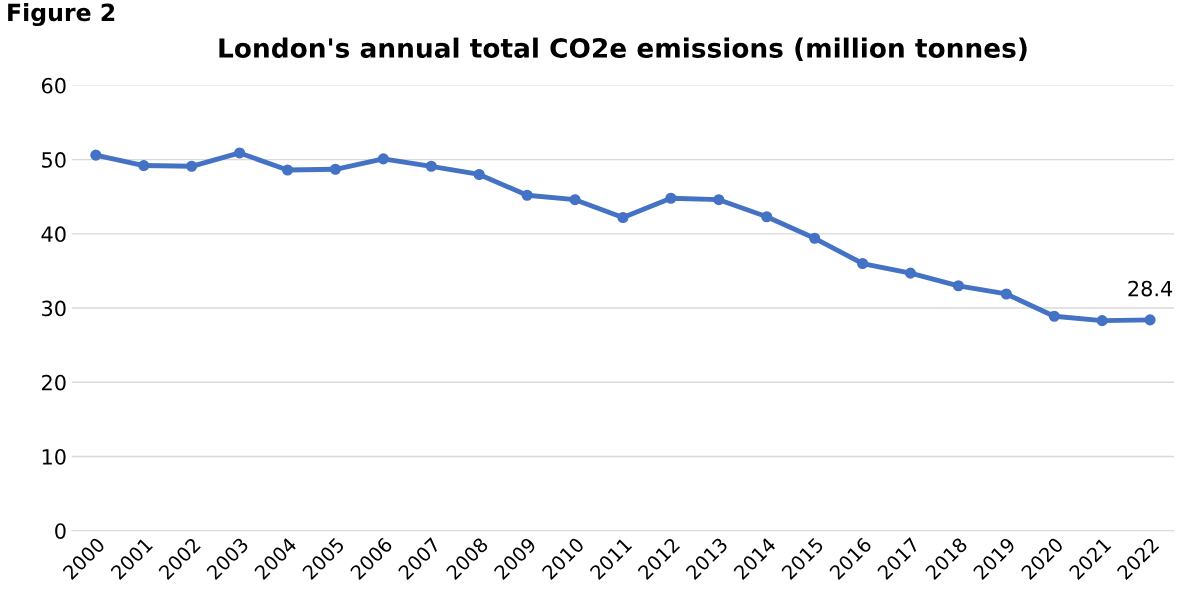 The height and width of the screenshot is (610, 1198). I want to click on data-label: 28.4, so click(1150, 288).